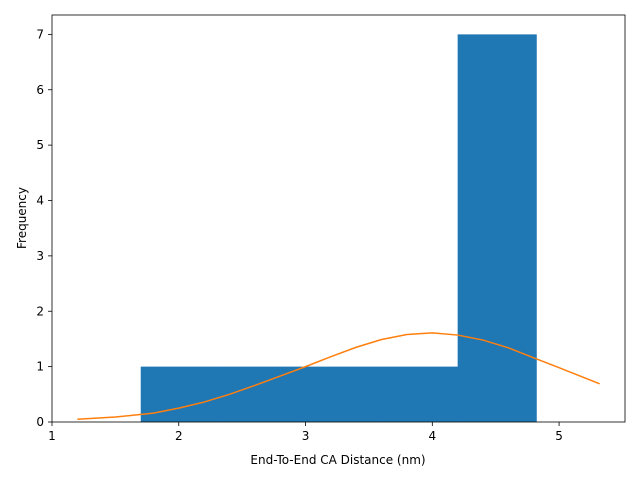 Image resolution: width=640 pixels, height=480 pixels. Describe the element at coordinates (306, 436) in the screenshot. I see `x-tick-label: 3` at that location.